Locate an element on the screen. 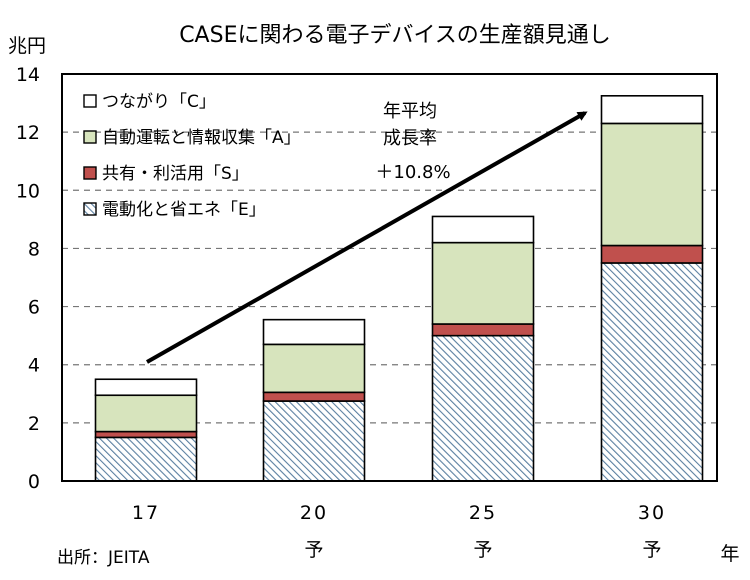 This screenshot has width=750, height=580. legend-label-A: 自動運転と情報収集「A」 is located at coordinates (201, 138).